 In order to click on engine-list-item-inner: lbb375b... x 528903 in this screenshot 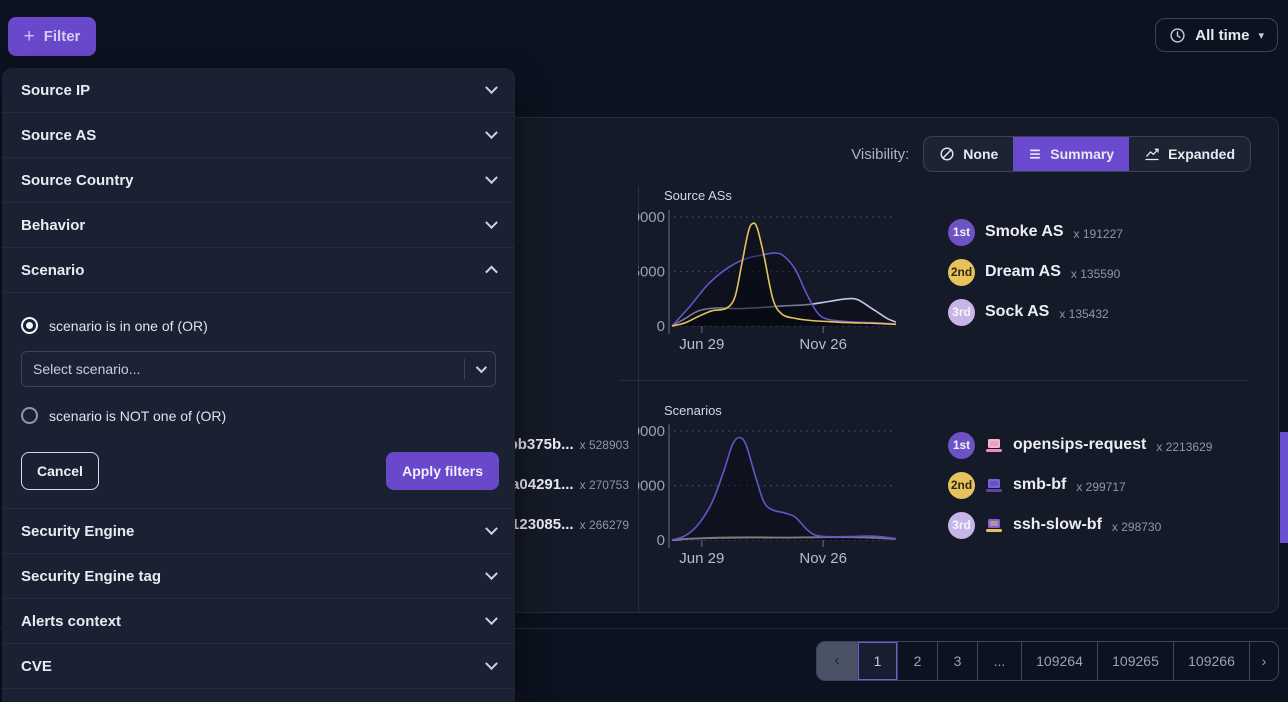, I will do `click(566, 445)`.